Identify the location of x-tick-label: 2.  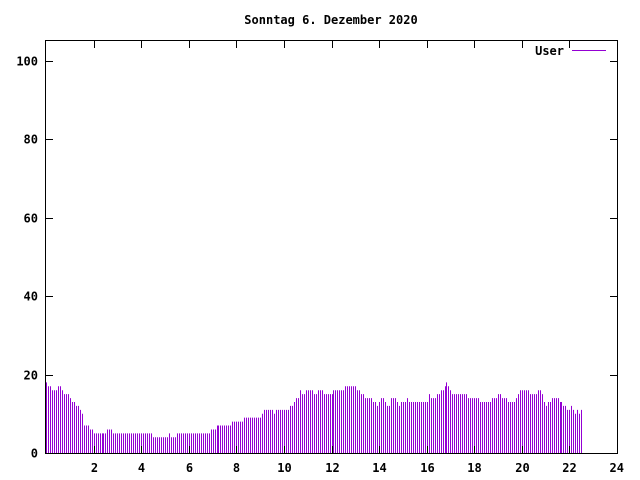
(94, 468).